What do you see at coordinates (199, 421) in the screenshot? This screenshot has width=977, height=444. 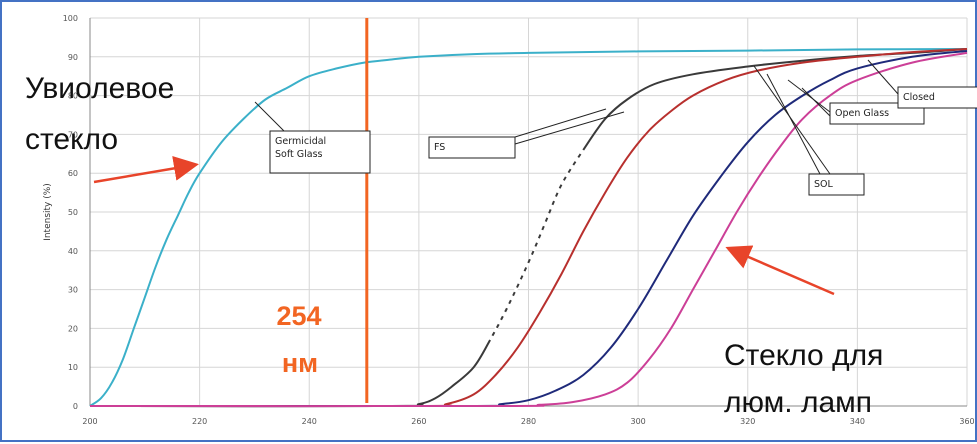 I see `x-tick-label: 220` at bounding box center [199, 421].